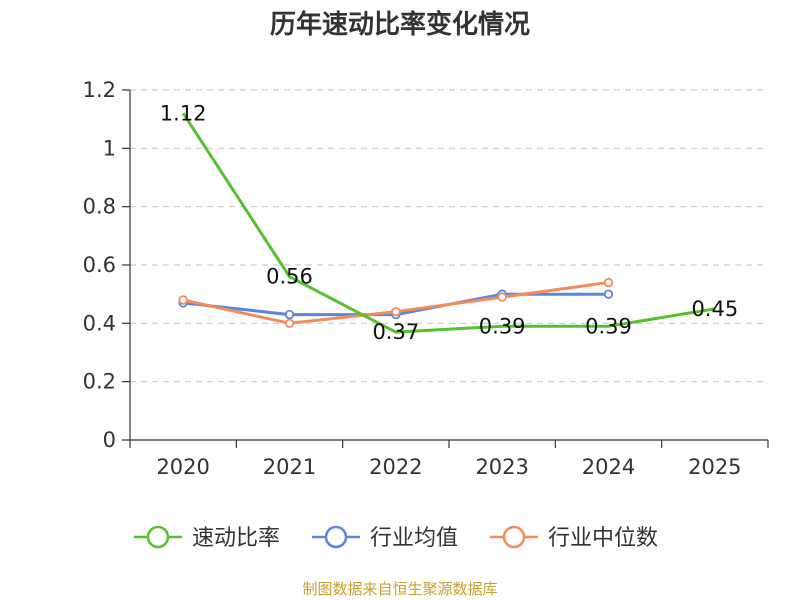 The image size is (800, 600). Describe the element at coordinates (99, 207) in the screenshot. I see `y-tick-label: 0.8` at that location.